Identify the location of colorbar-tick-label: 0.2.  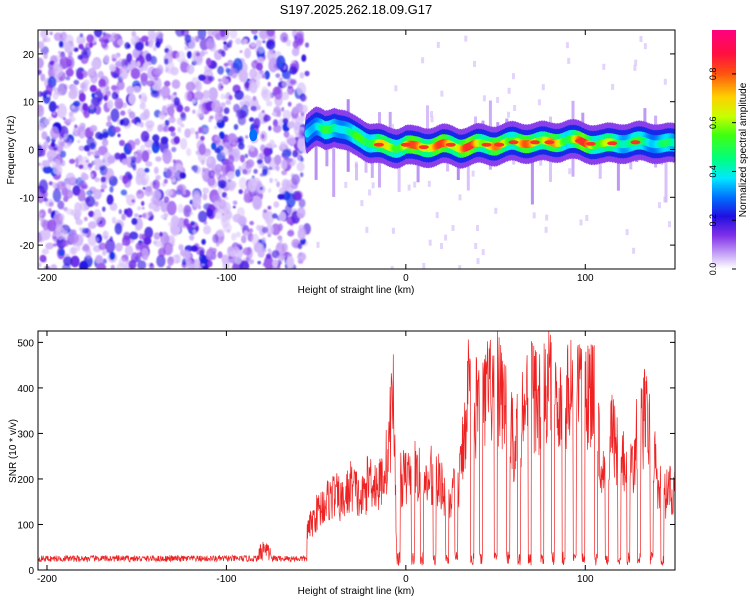
(713, 220).